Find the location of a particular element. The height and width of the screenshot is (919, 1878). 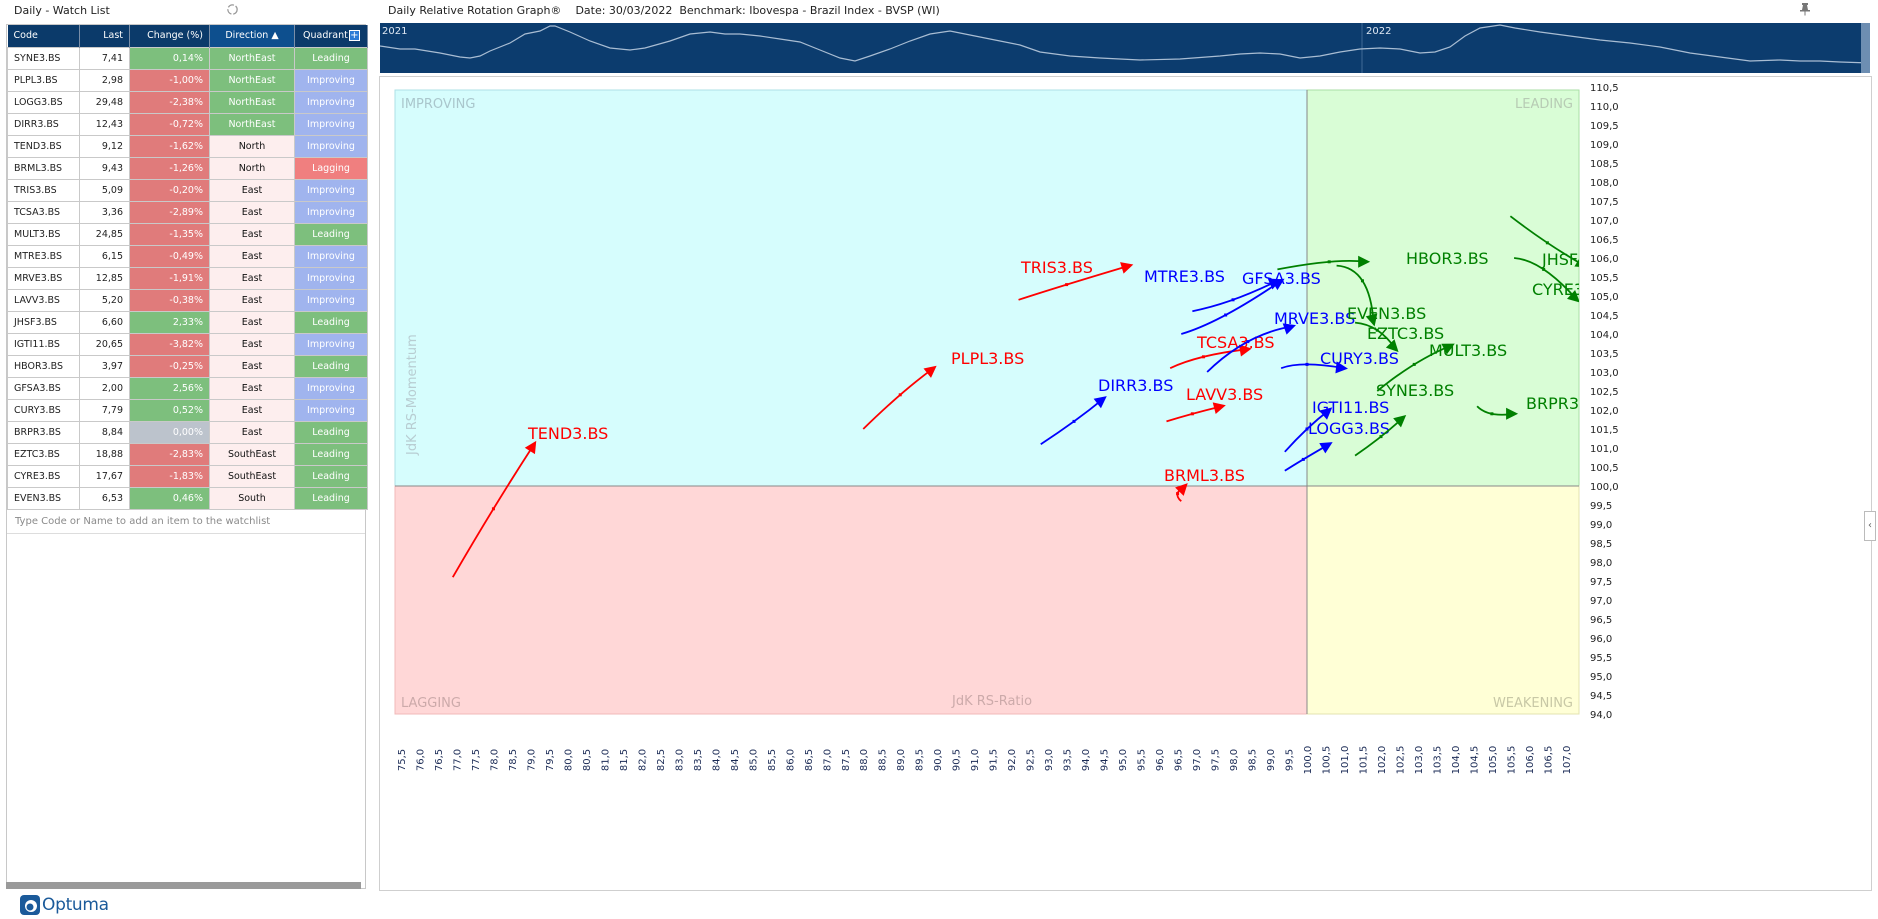

column-header-change: Change (%) is located at coordinates (169, 36).